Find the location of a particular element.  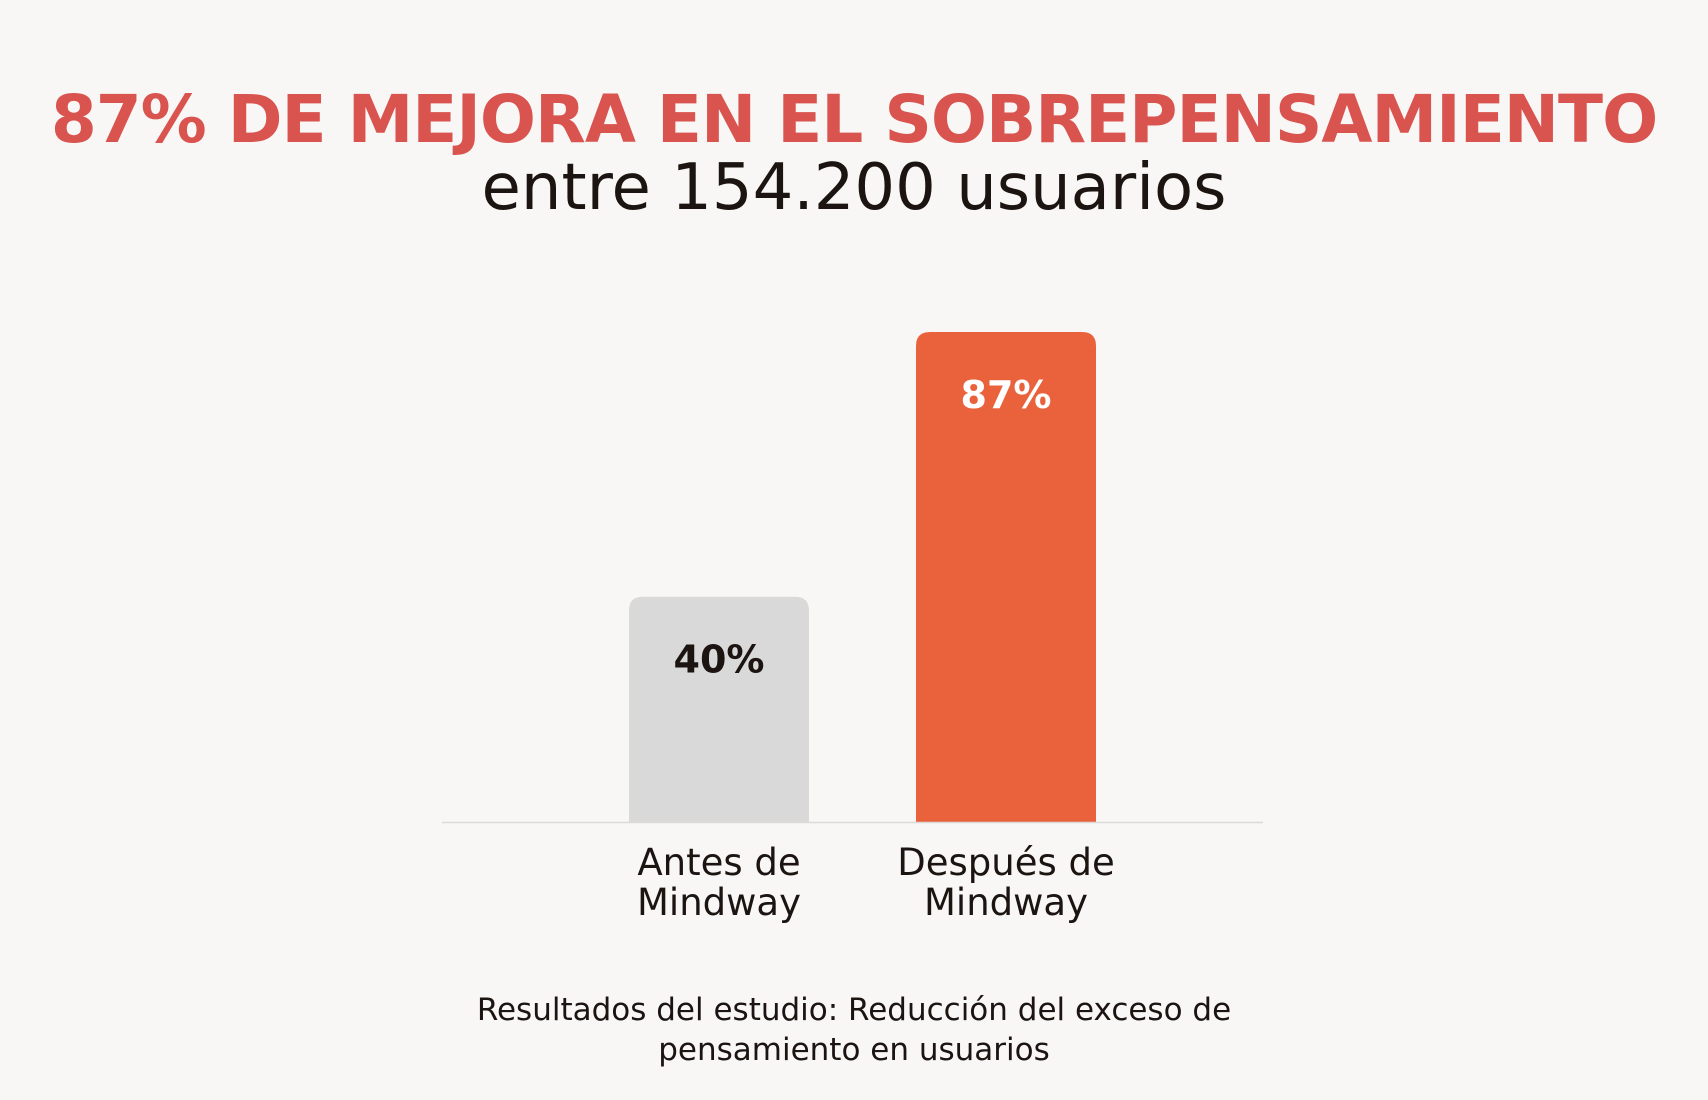

bar-value-label-1: 40% is located at coordinates (719, 660).